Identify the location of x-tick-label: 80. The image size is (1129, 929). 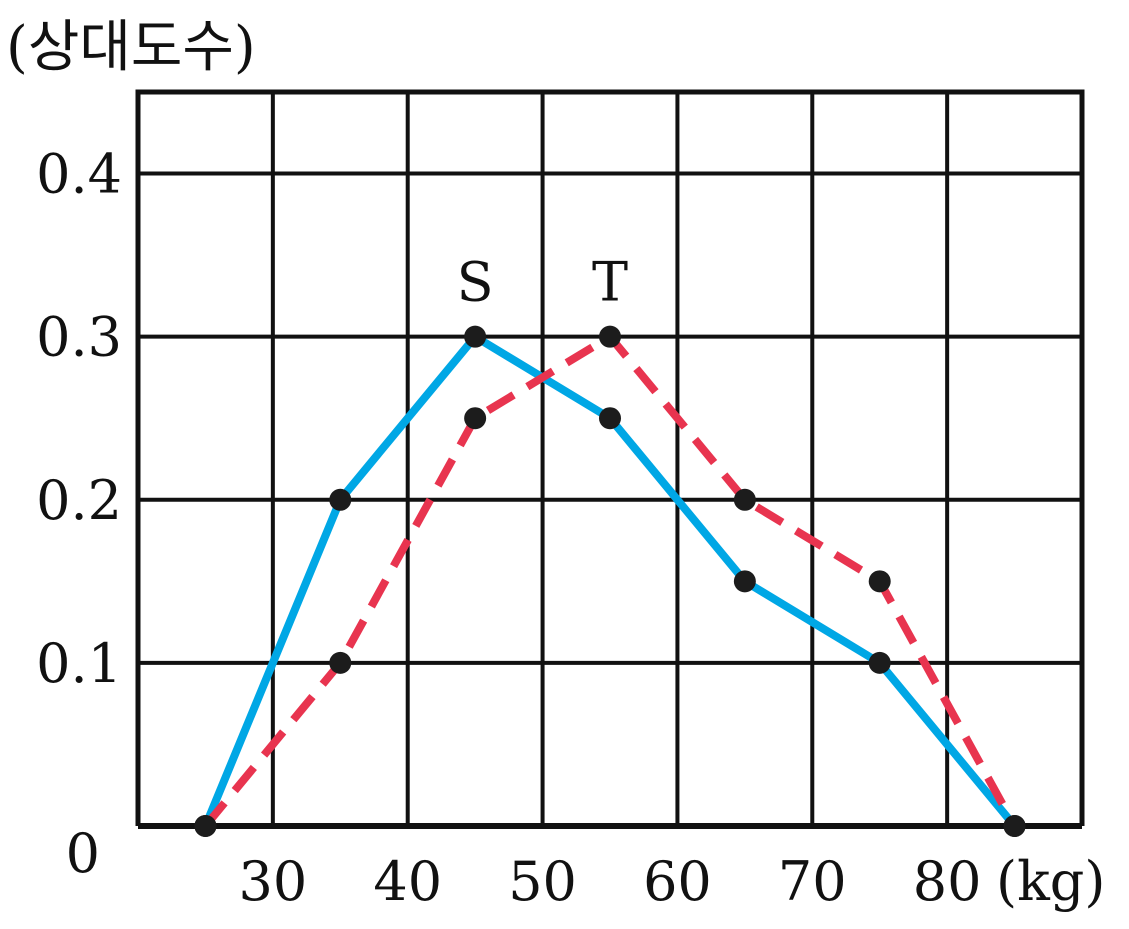
(947, 881).